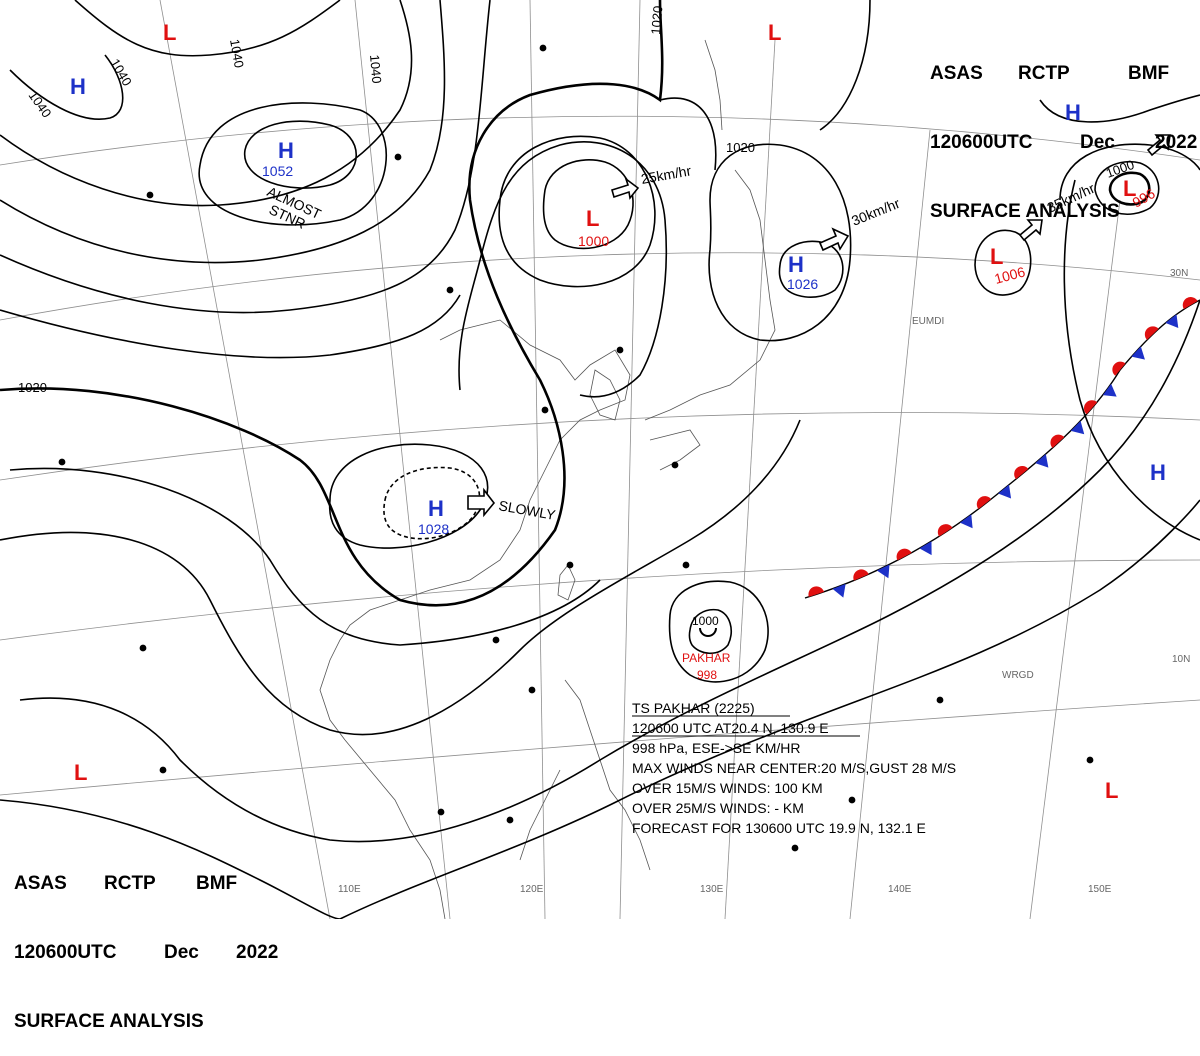  What do you see at coordinates (257, 952) in the screenshot?
I see `title-year: 2022` at bounding box center [257, 952].